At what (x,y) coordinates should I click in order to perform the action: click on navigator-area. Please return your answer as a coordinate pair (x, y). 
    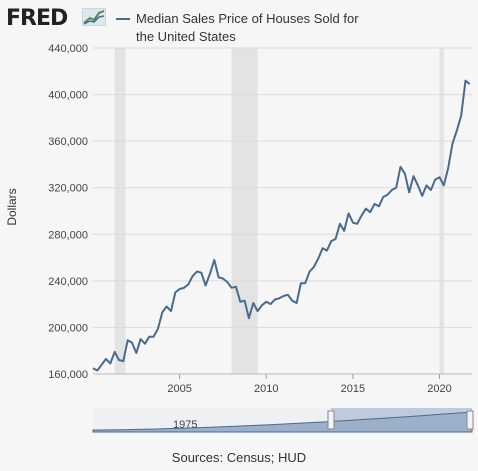
    Looking at the image, I should click on (282, 422).